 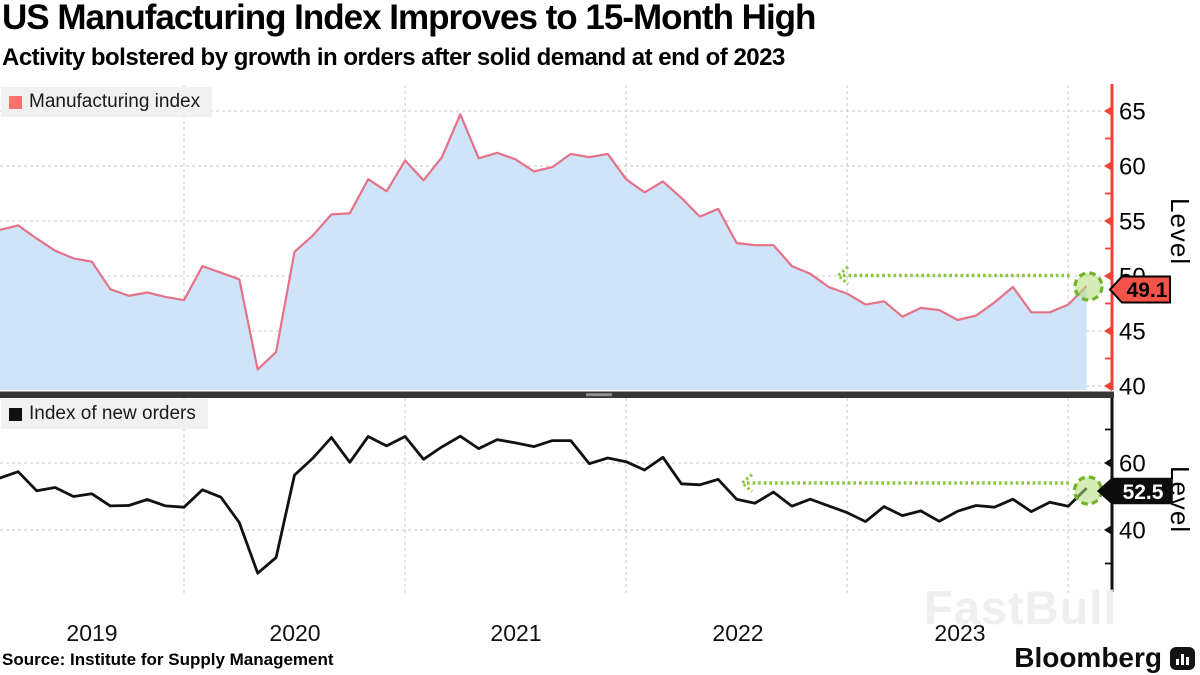 I want to click on legend-swatch-manufacturing, so click(x=15, y=102).